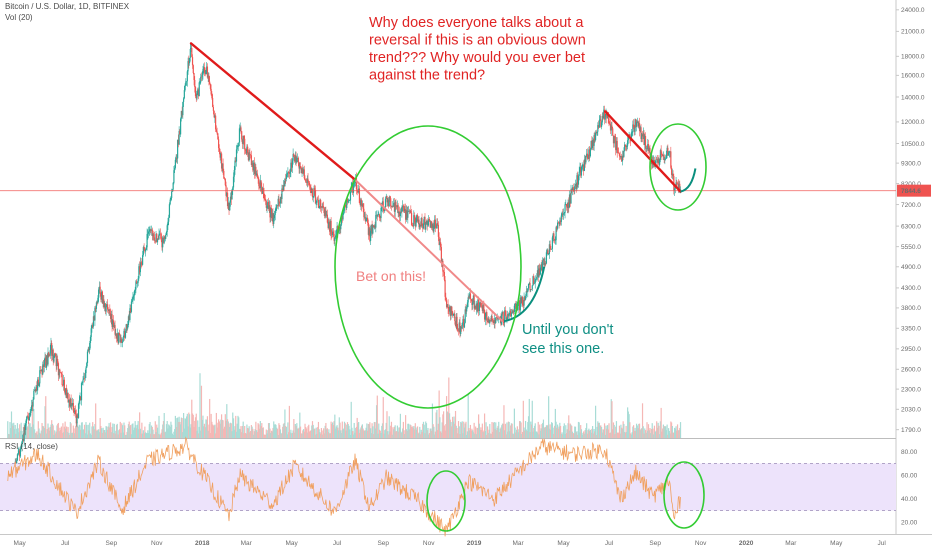 The image size is (932, 550). Describe the element at coordinates (519, 543) in the screenshot. I see `time-tick-label: Mar` at that location.